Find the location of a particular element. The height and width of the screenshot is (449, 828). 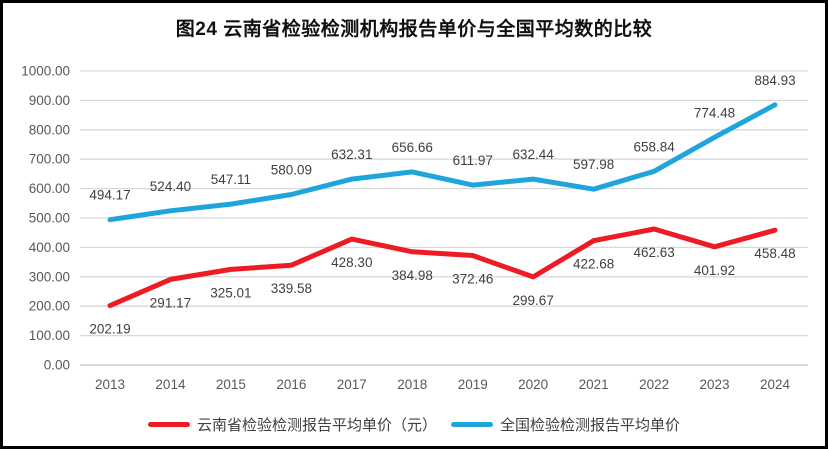

y-axis-tick-label: 300.00 is located at coordinates (49, 276).